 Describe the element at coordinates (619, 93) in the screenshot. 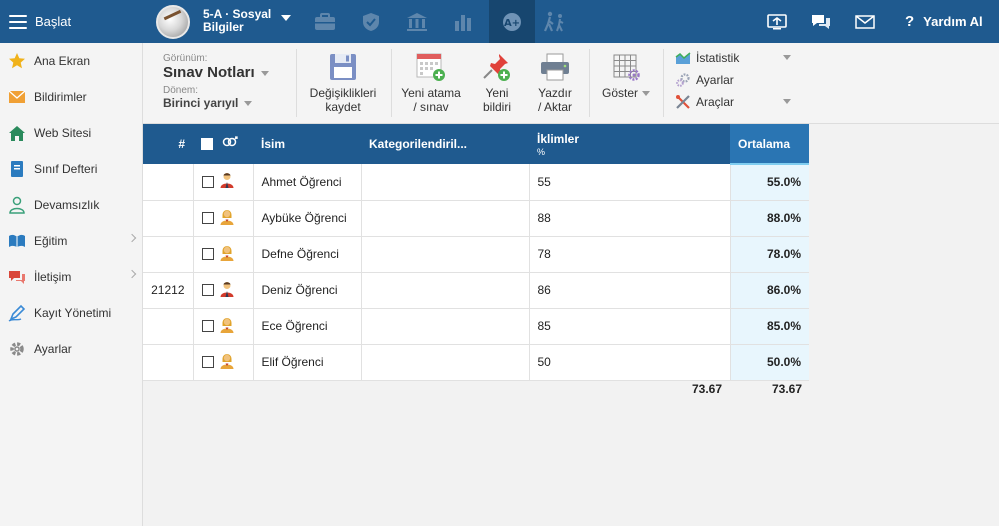

I see `show-label: Göster` at that location.